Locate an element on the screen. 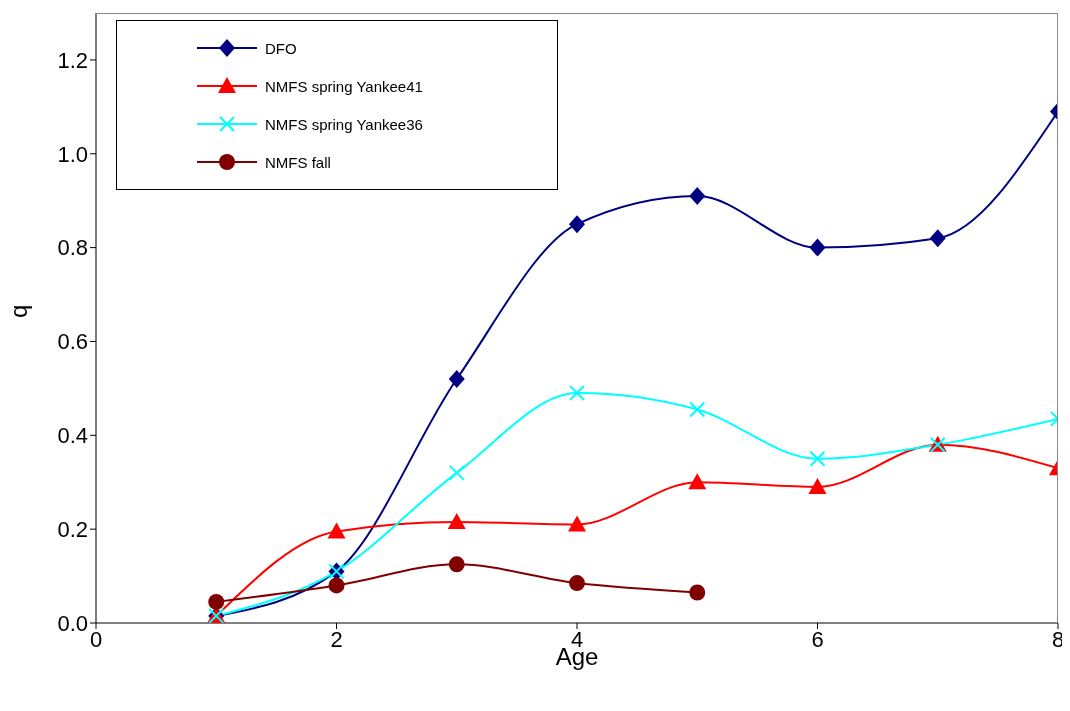  y-tick-label: 1.0 is located at coordinates (72, 154).